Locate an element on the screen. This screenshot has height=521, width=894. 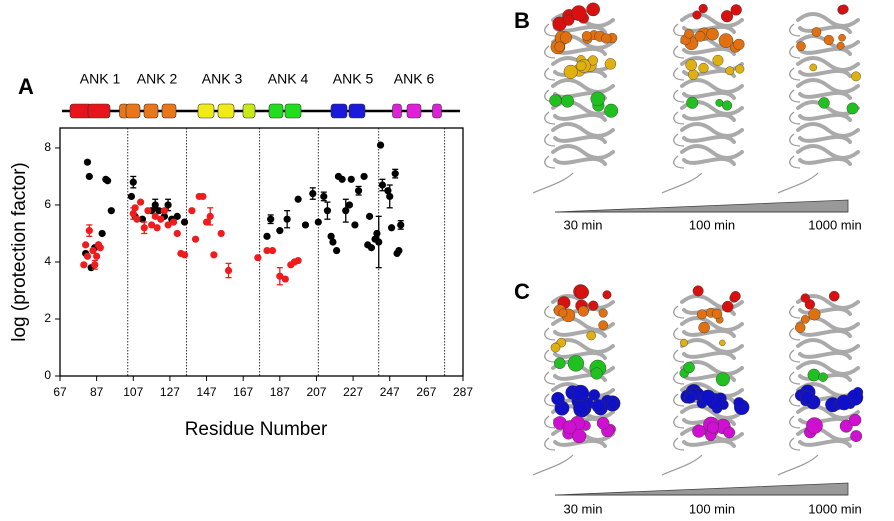
time-wedge is located at coordinates (701, 489).